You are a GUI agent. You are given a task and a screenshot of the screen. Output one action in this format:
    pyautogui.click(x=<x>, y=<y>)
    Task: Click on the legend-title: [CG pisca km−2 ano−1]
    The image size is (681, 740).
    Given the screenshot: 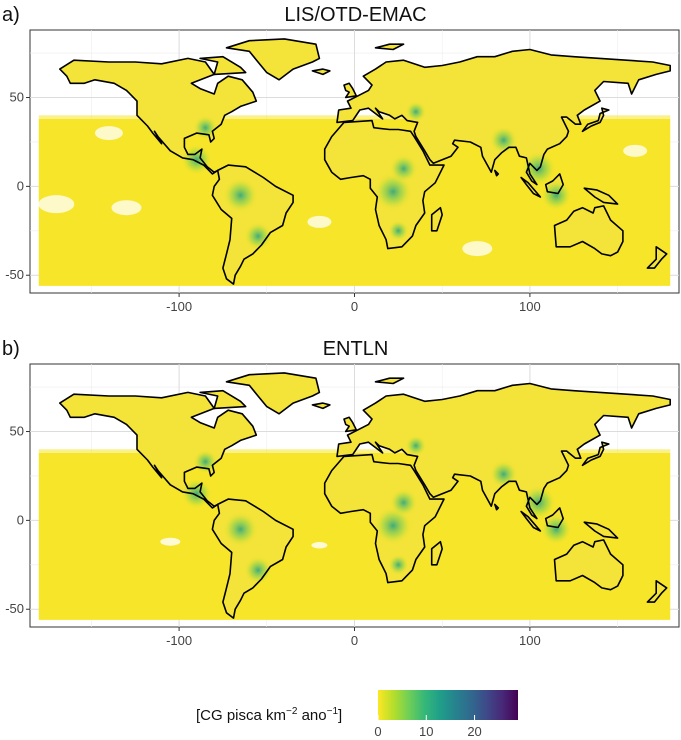 What is the action you would take?
    pyautogui.click(x=269, y=715)
    